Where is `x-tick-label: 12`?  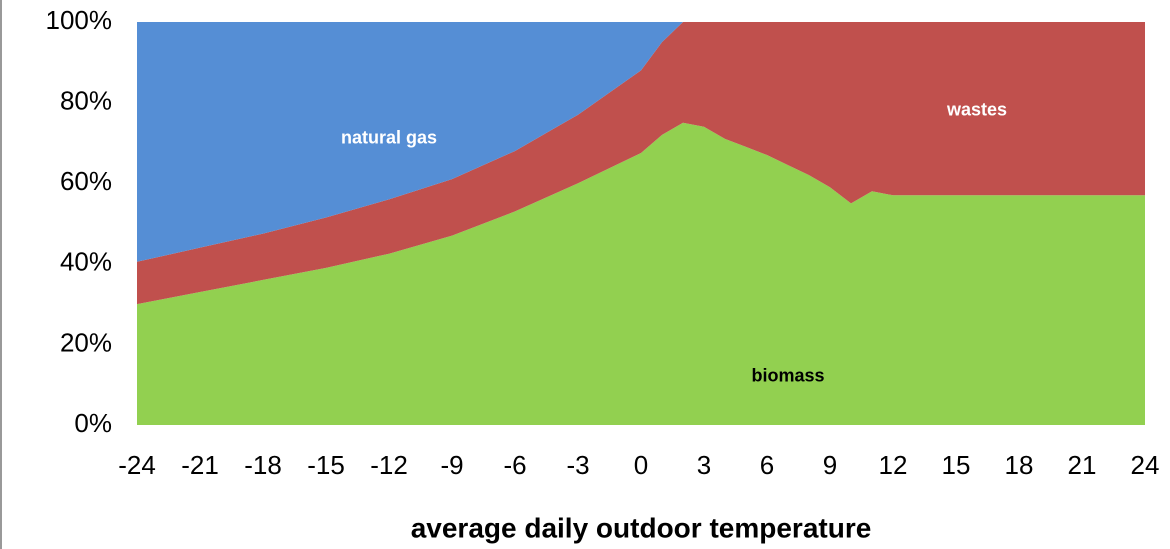 x-tick-label: 12 is located at coordinates (893, 465).